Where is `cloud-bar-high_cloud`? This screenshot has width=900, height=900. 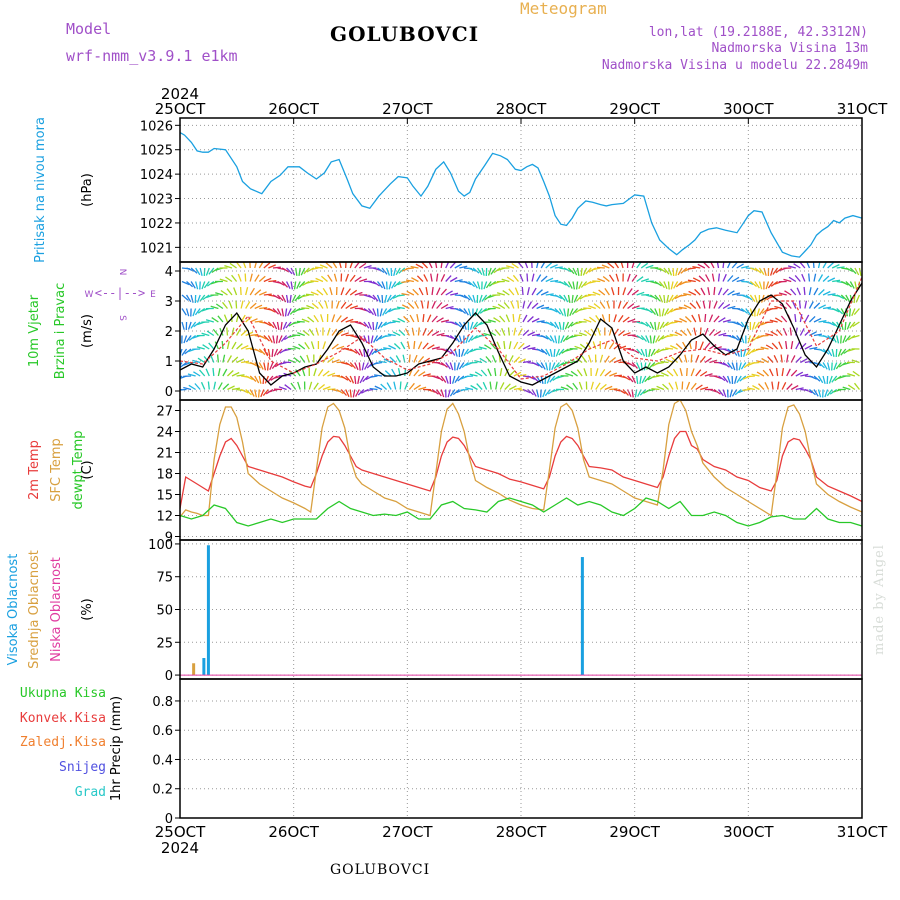
cloud-bar-high_cloud is located at coordinates (582, 616).